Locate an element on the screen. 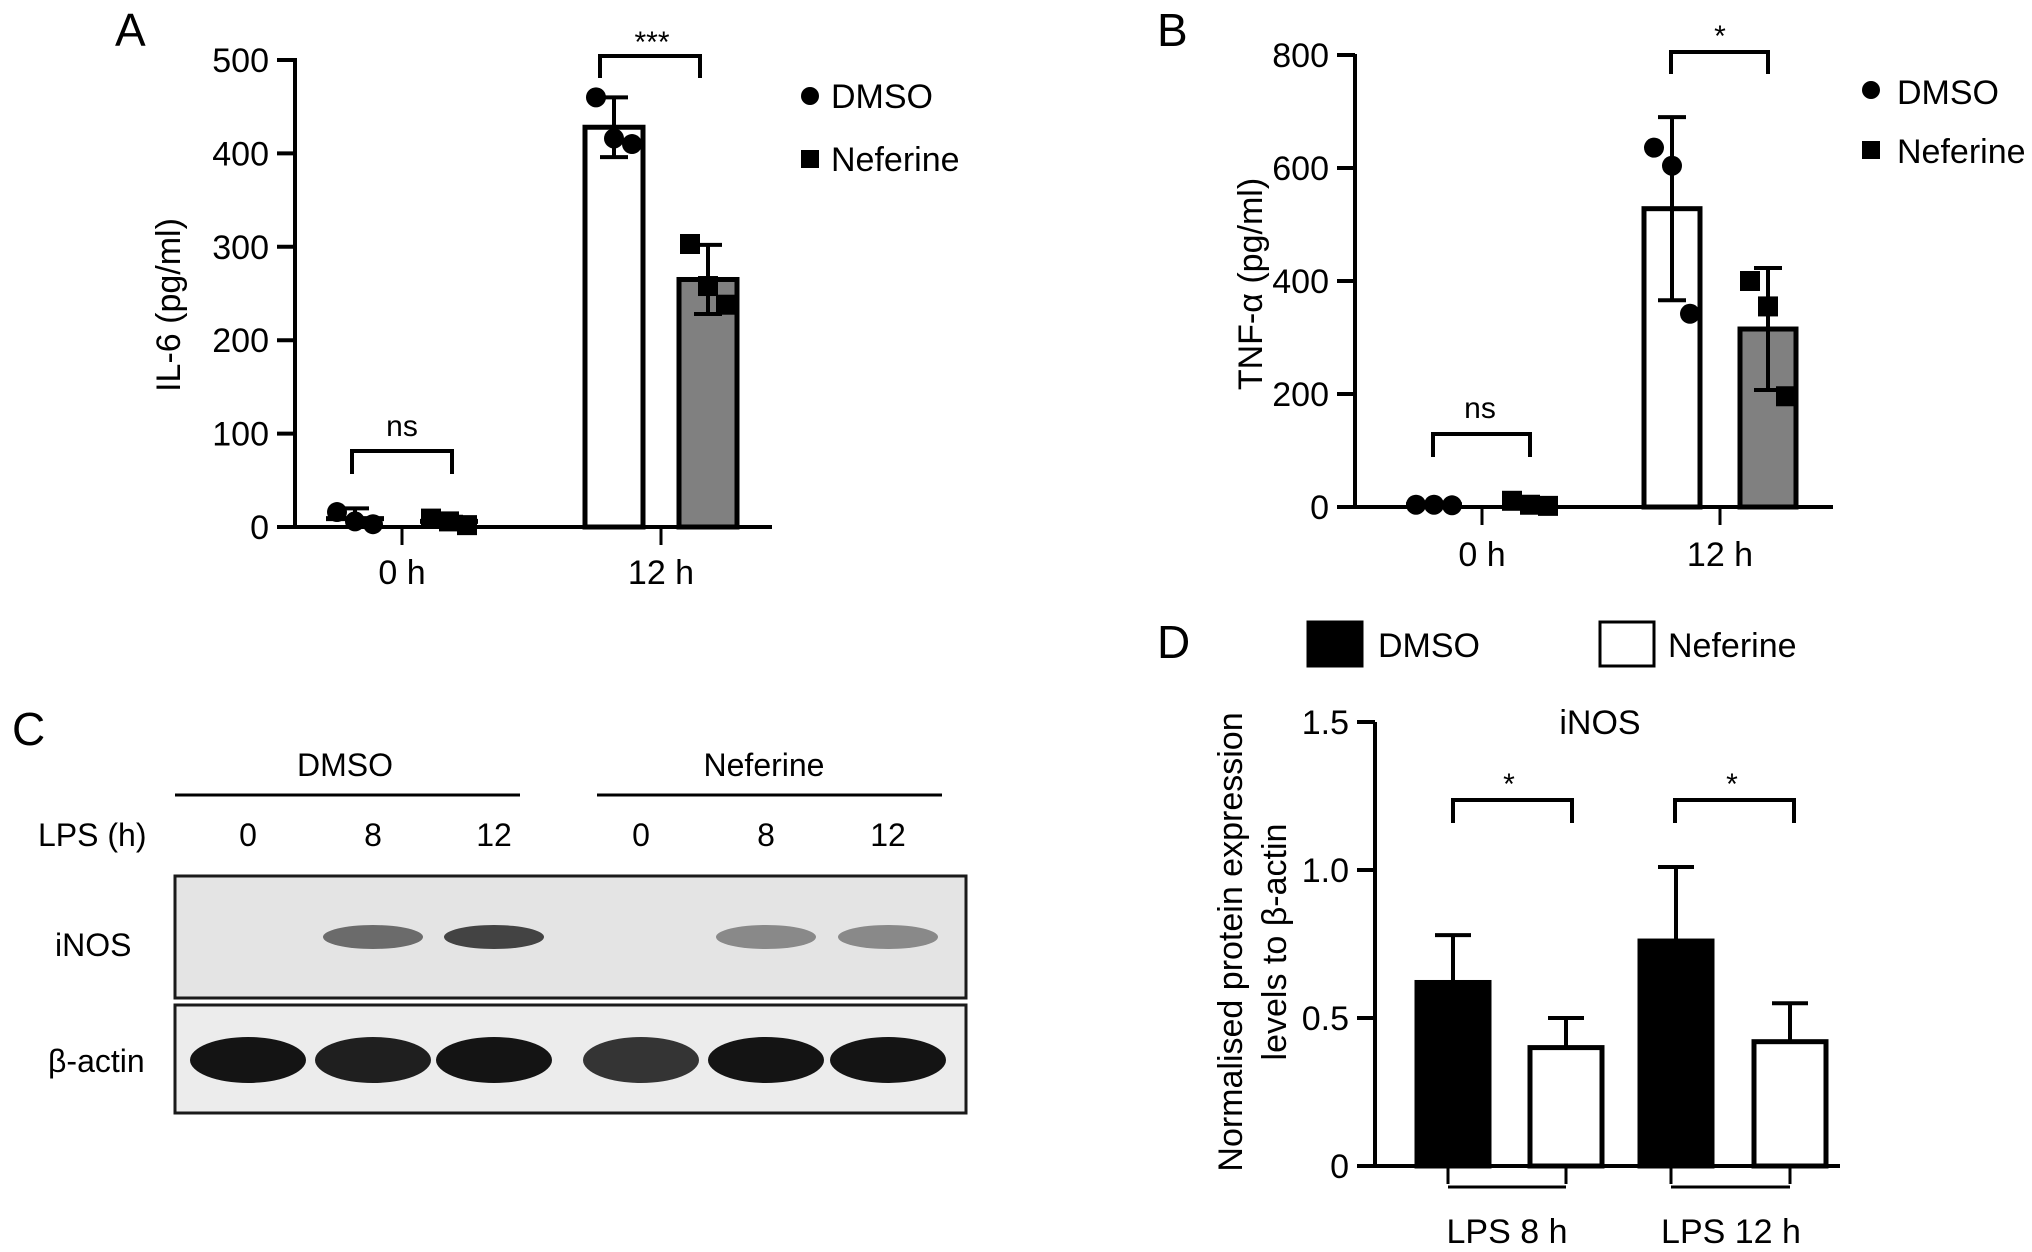 This screenshot has height=1252, width=2032. panel-d-legend-swatch-neferine is located at coordinates (1627, 644).